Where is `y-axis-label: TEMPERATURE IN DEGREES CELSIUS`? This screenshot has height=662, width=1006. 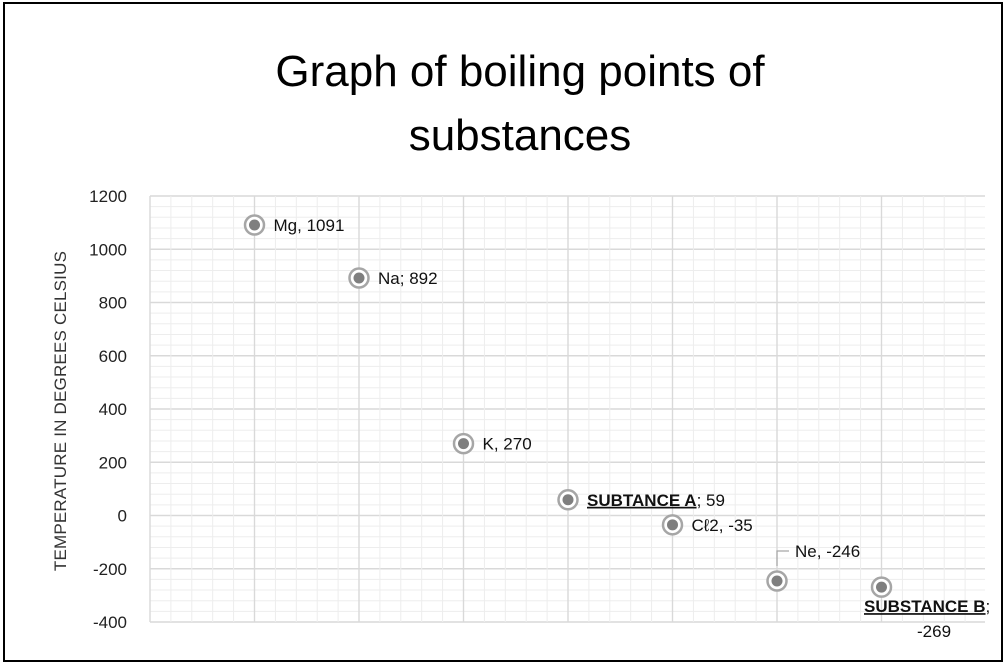
y-axis-label: TEMPERATURE IN DEGREES CELSIUS is located at coordinates (60, 411).